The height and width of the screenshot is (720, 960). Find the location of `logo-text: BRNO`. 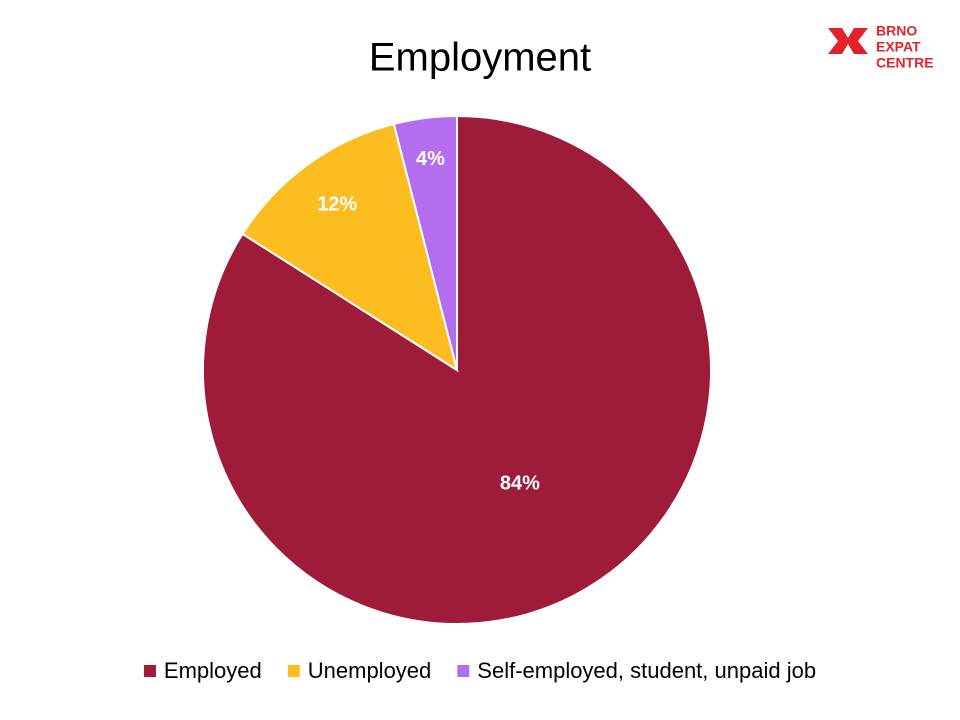

logo-text: BRNO is located at coordinates (896, 31).